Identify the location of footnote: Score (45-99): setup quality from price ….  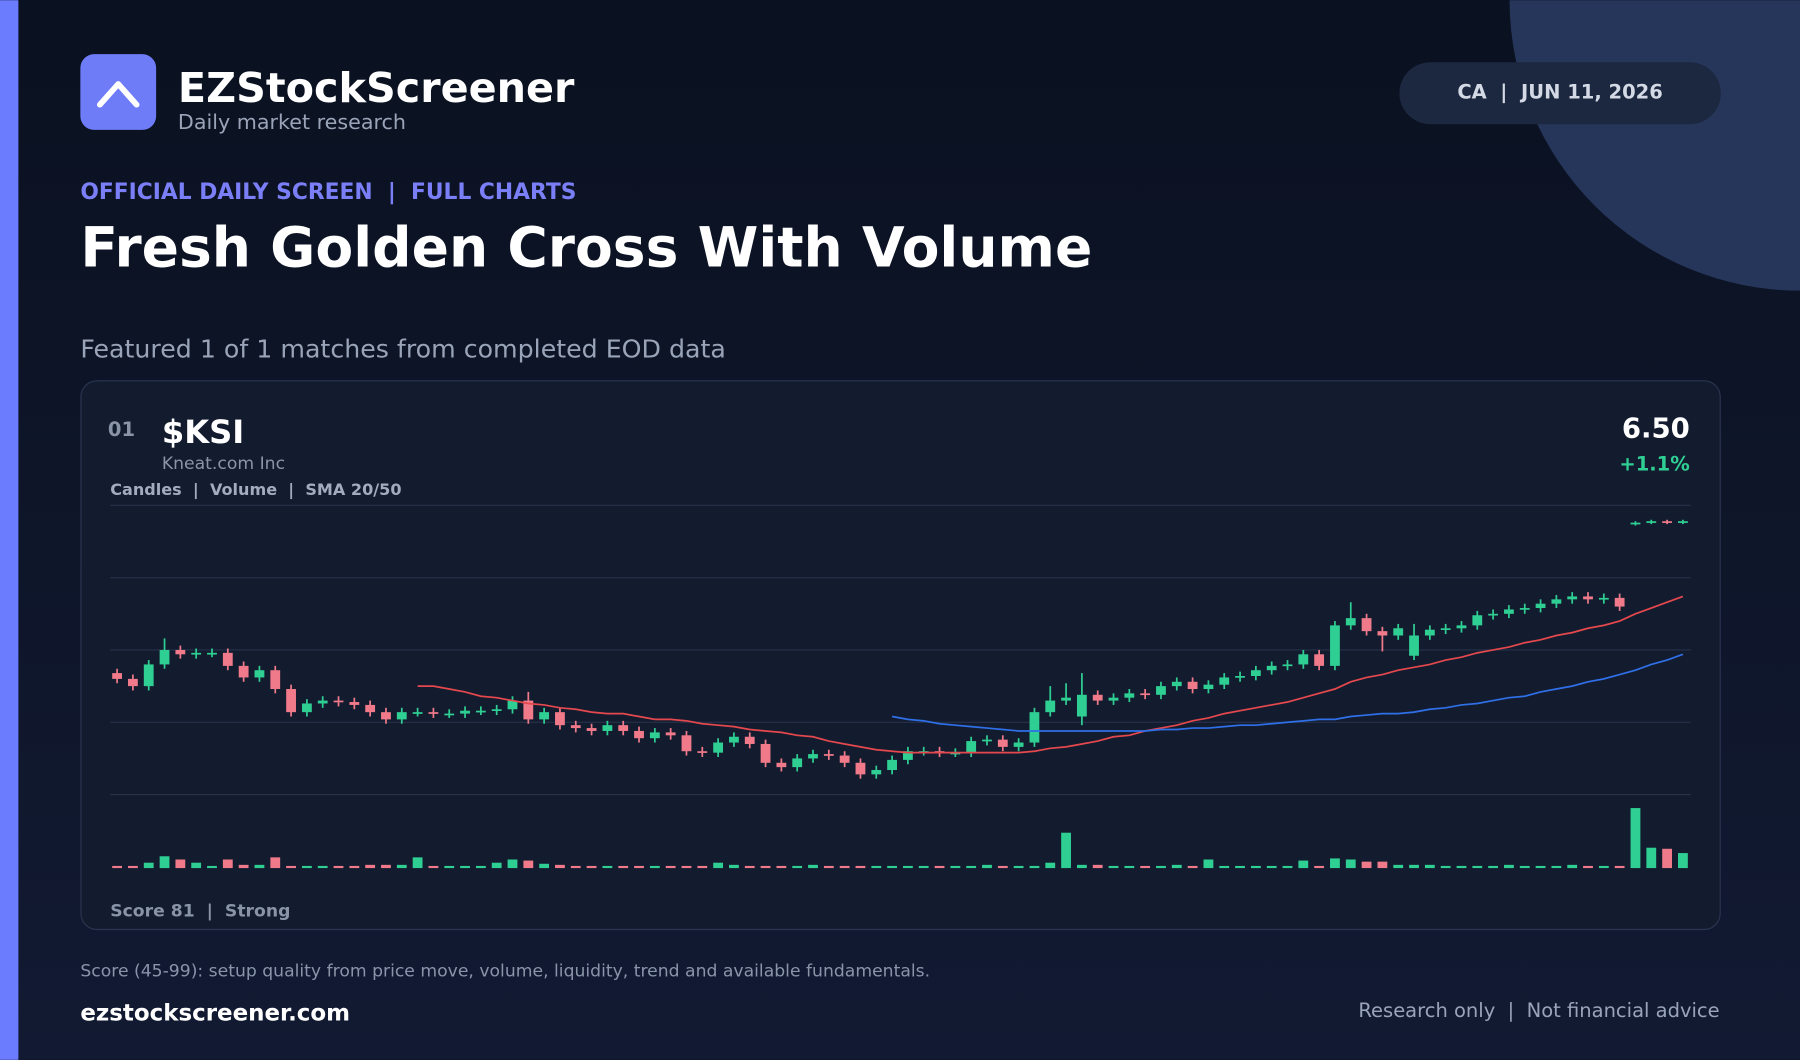
(505, 971).